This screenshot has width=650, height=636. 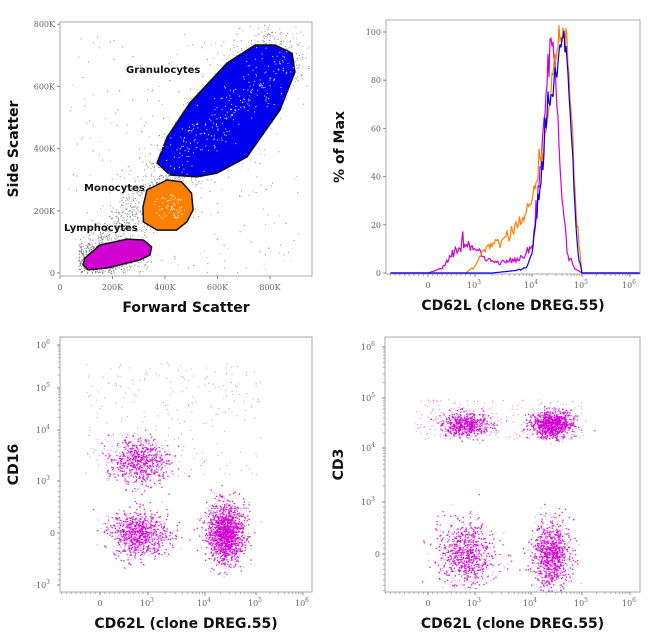 What do you see at coordinates (113, 287) in the screenshot?
I see `x-tick-label: 200K` at bounding box center [113, 287].